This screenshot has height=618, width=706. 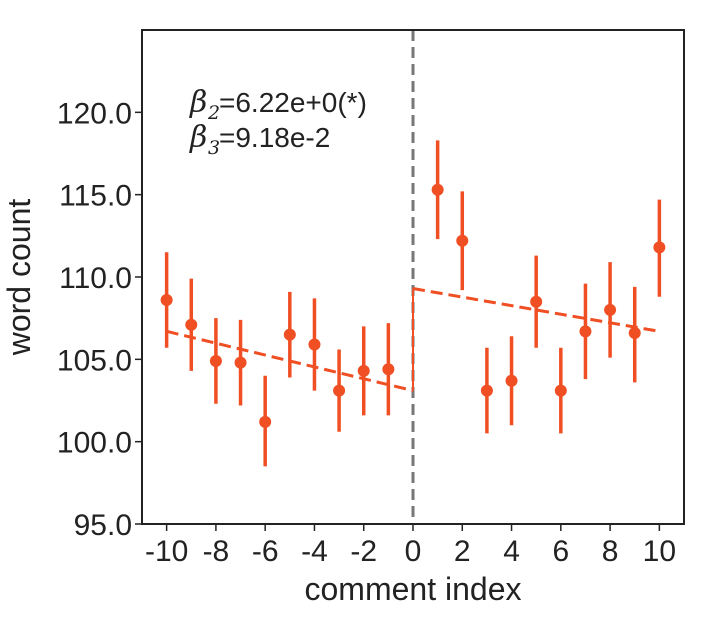 What do you see at coordinates (103, 525) in the screenshot?
I see `y-tick-label: 95.0` at bounding box center [103, 525].